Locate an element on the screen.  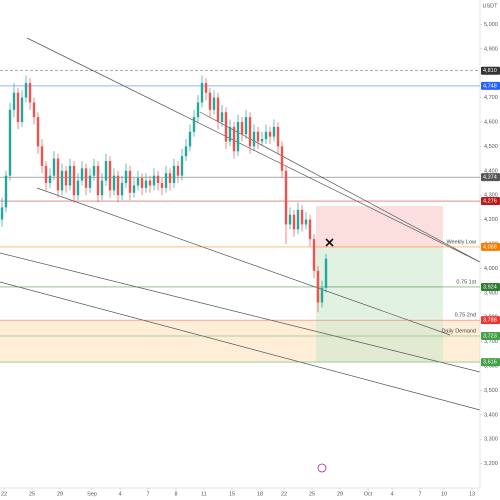
y-tick-label: 4,600 is located at coordinates (491, 122).